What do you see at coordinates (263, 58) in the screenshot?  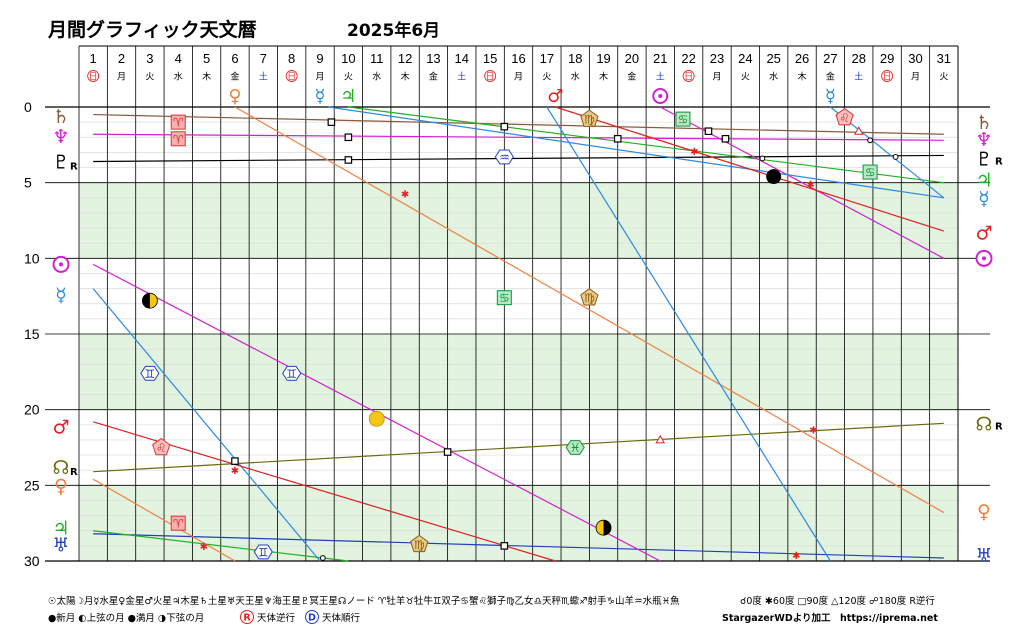 I see `day-number: 7` at bounding box center [263, 58].